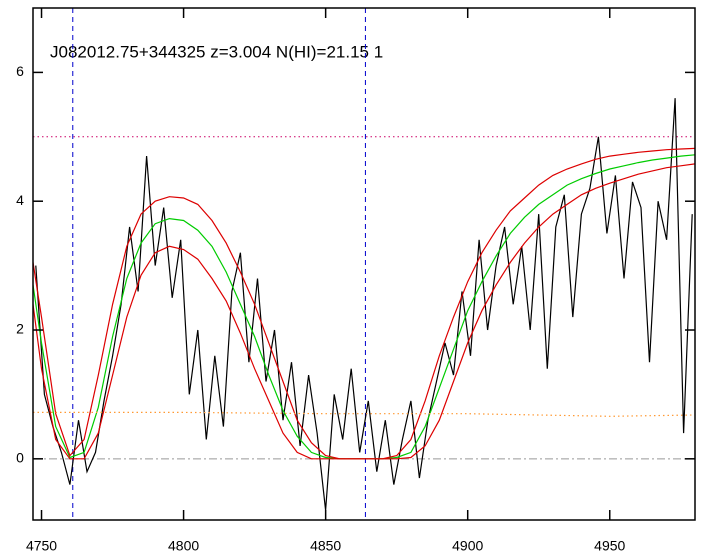 Image resolution: width=704 pixels, height=556 pixels. Describe the element at coordinates (20, 458) in the screenshot. I see `y-tick-label: 0` at that location.